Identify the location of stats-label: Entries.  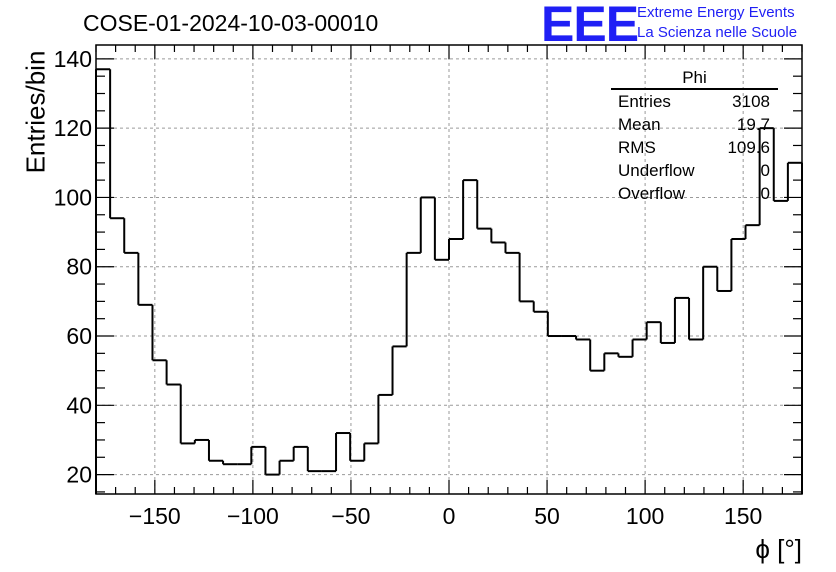
(644, 101).